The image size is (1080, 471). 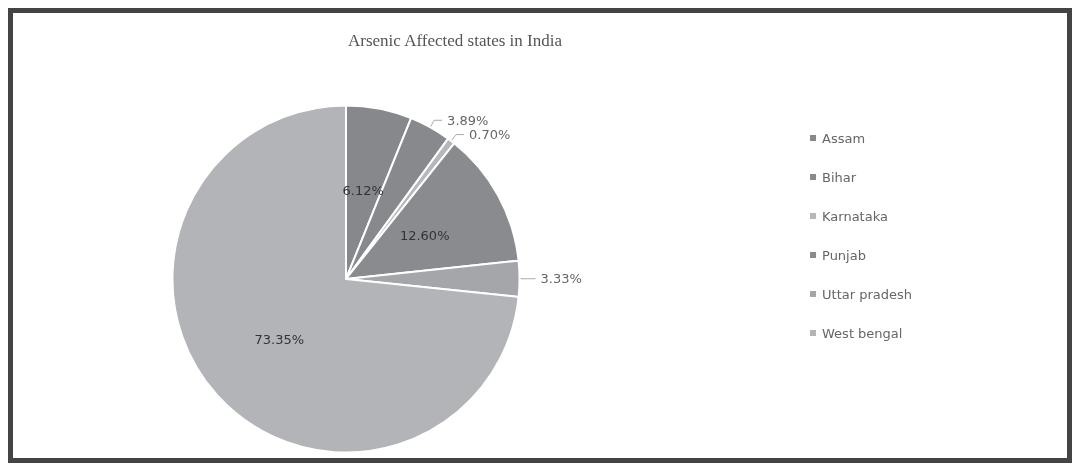 What do you see at coordinates (839, 177) in the screenshot?
I see `legend-label: Bihar` at bounding box center [839, 177].